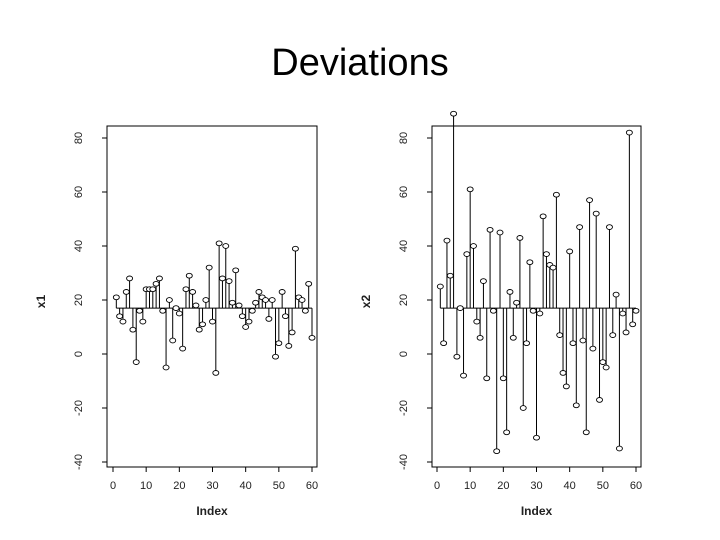 This screenshot has height=540, width=720. I want to click on y-tick-label: 20, so click(404, 300).